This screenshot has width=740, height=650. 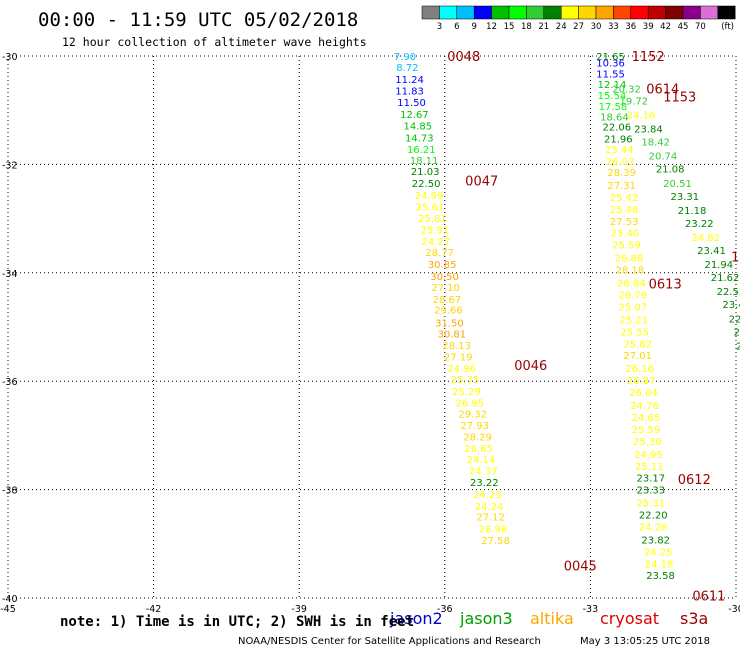 I want to click on swh-value-label: 28.67, so click(x=447, y=300).